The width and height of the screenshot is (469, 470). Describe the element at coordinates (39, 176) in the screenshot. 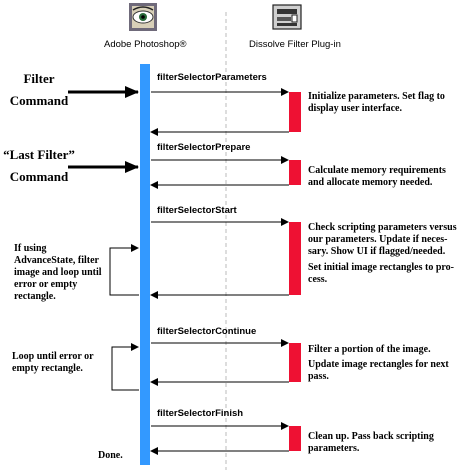

I see `last-filter-line2: Command` at that location.